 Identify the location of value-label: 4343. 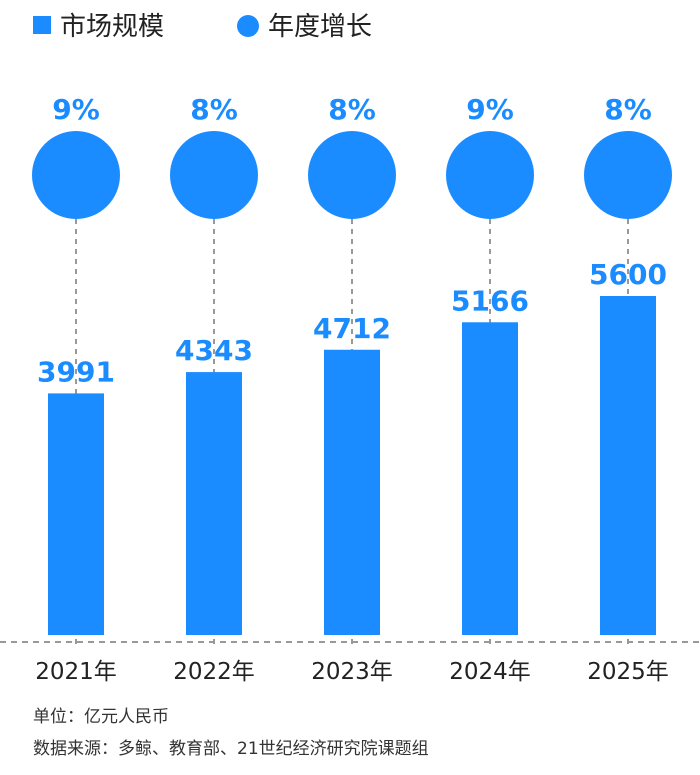
(214, 350).